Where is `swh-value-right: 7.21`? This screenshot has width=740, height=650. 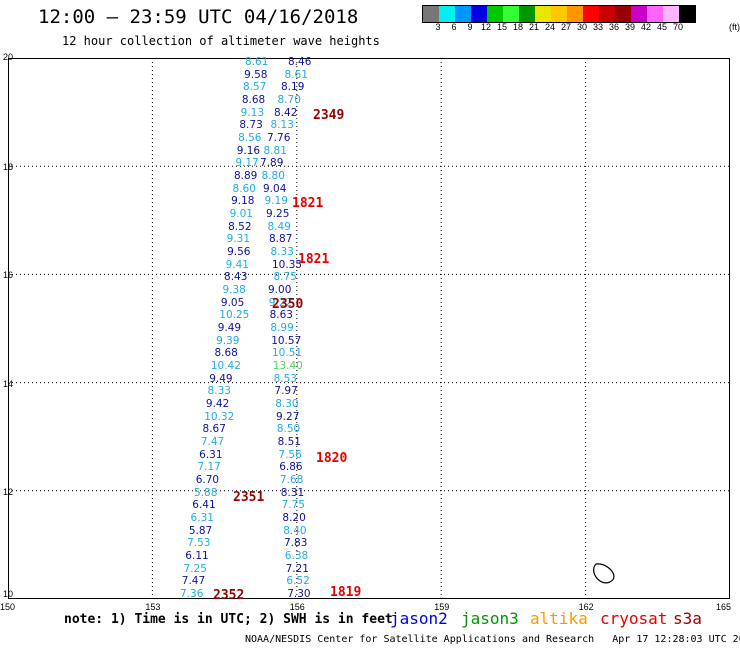 swh-value-right: 7.21 is located at coordinates (297, 568).